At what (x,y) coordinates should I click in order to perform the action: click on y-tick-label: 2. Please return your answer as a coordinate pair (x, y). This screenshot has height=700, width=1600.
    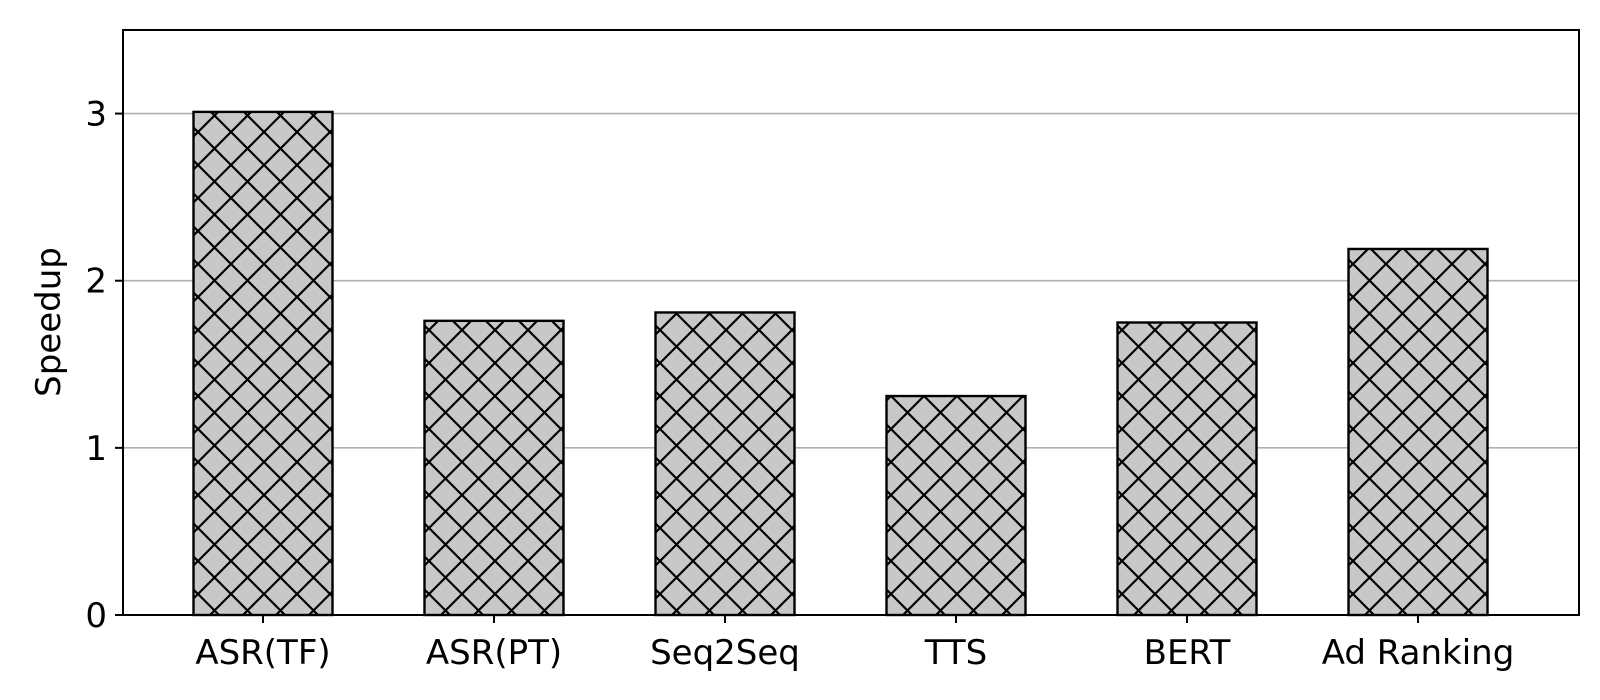
    Looking at the image, I should click on (96, 282).